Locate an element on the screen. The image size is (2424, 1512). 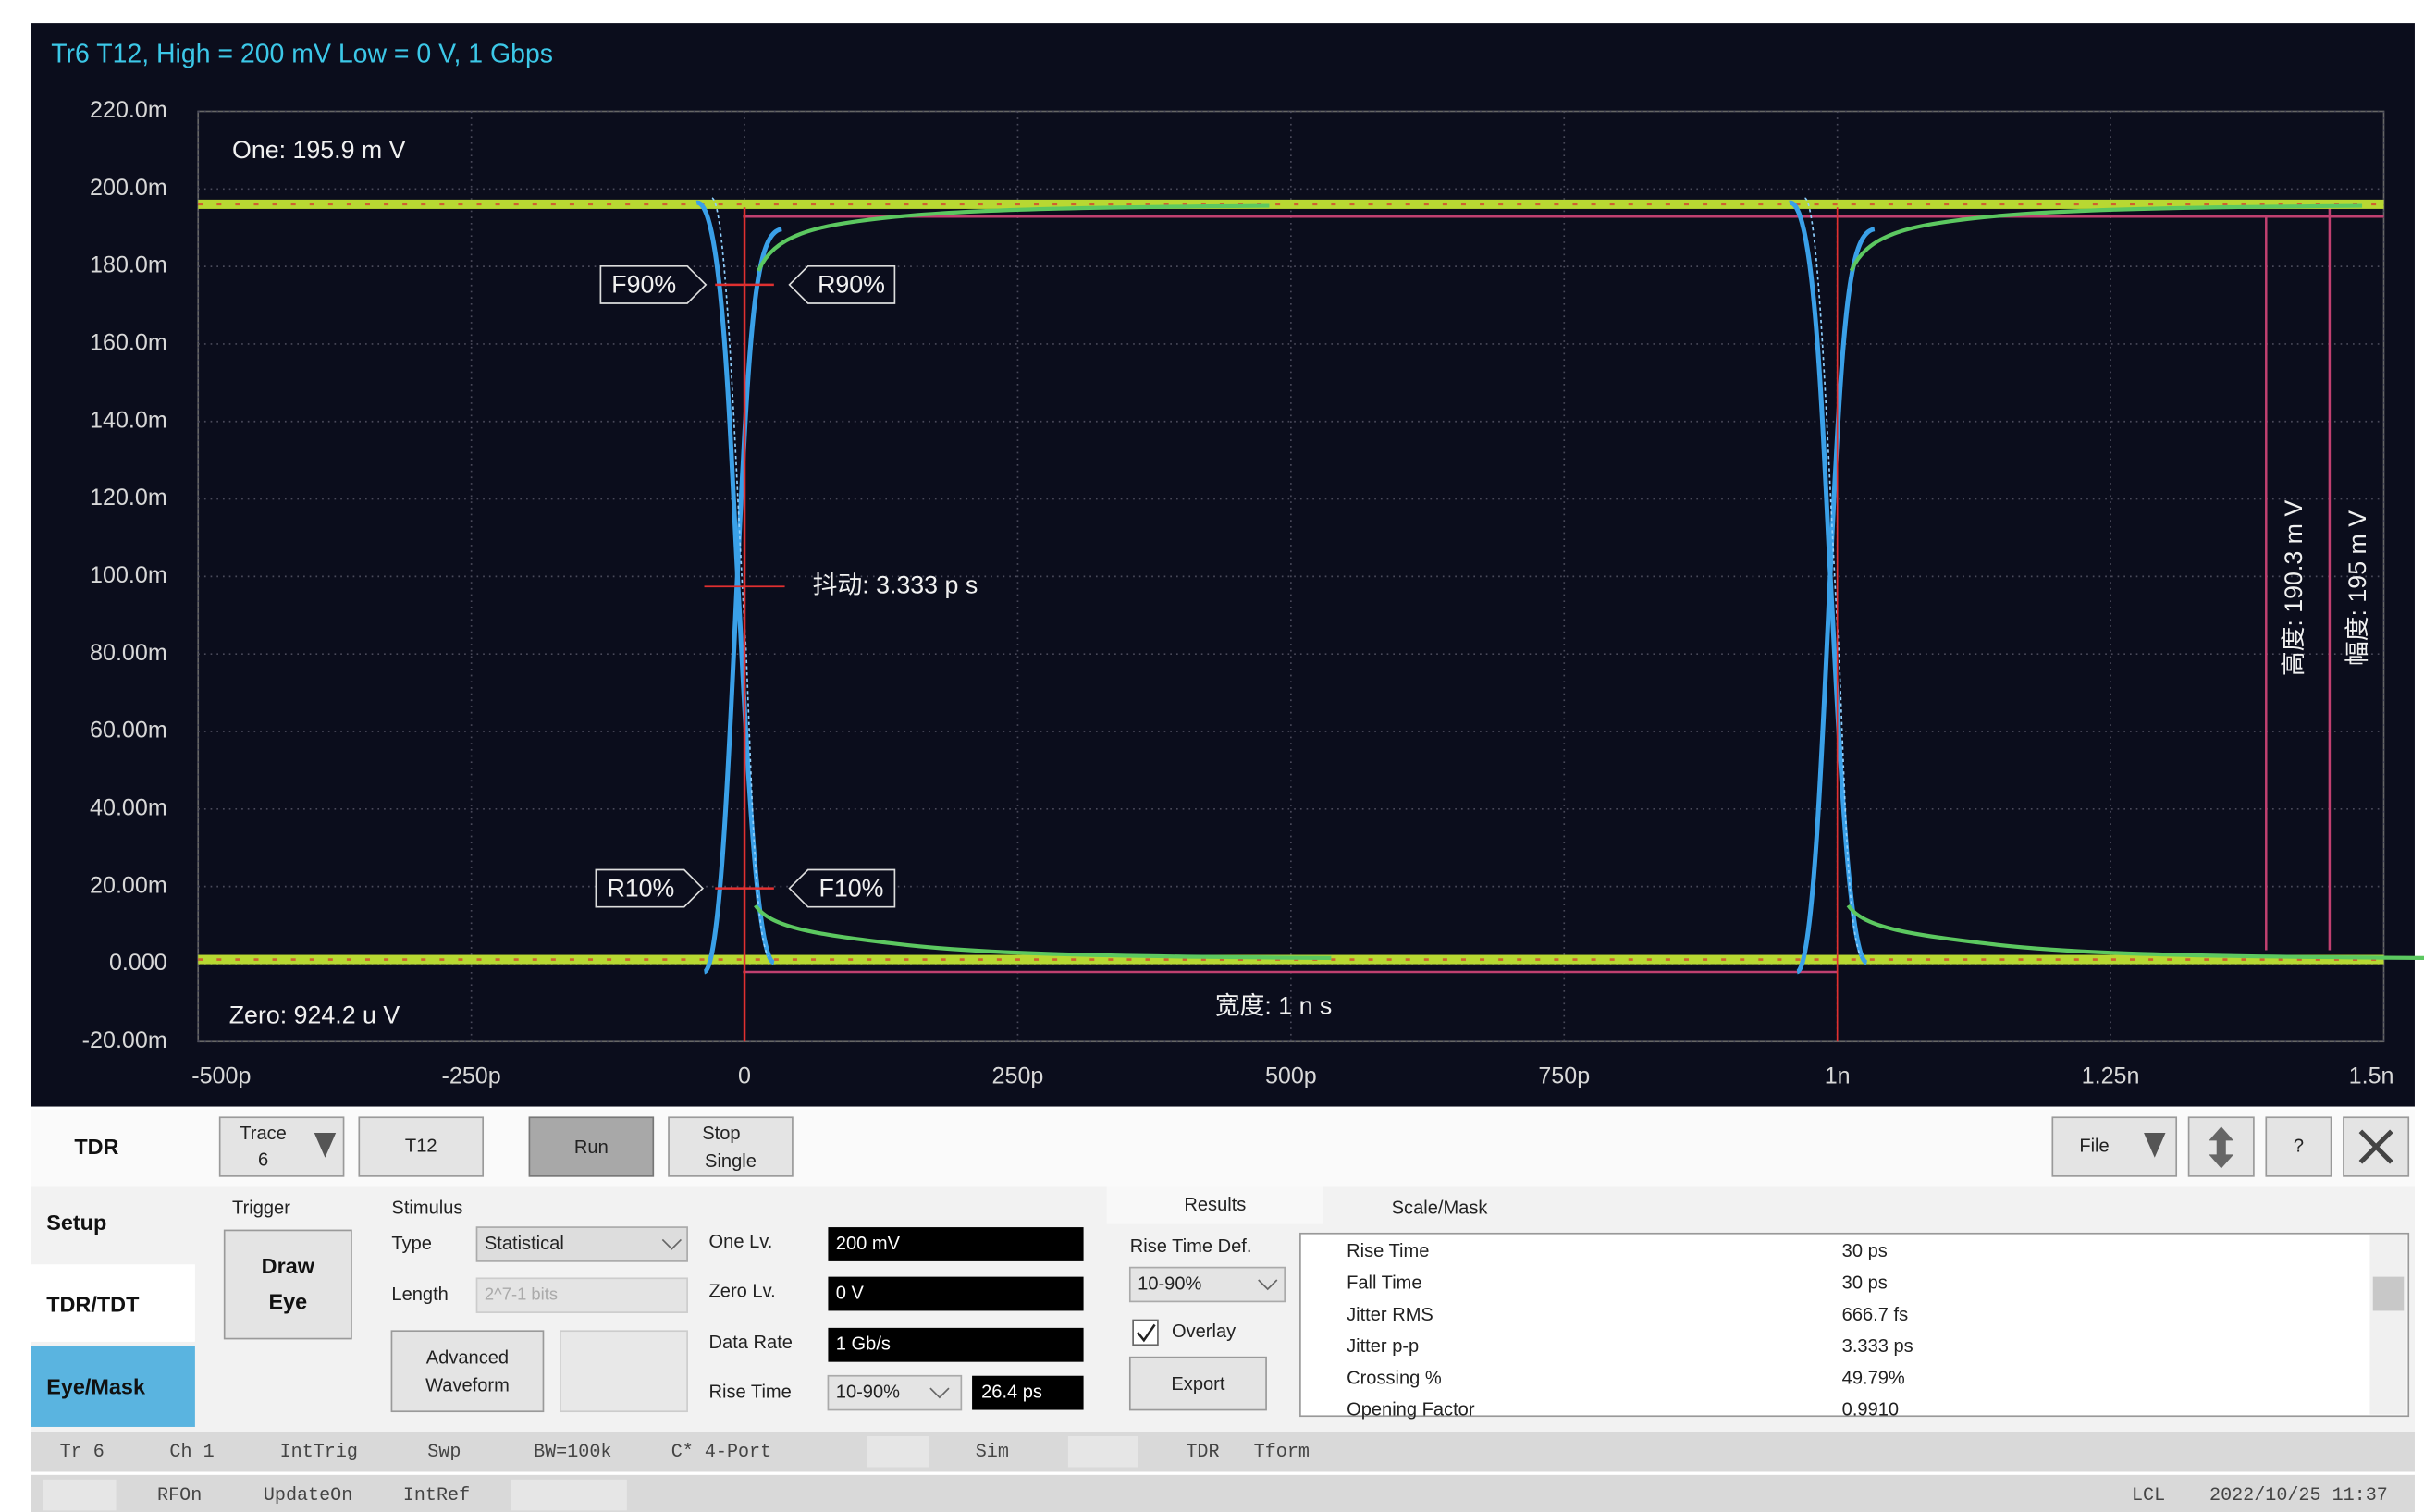
x-tick-label: -500p is located at coordinates (221, 1075).